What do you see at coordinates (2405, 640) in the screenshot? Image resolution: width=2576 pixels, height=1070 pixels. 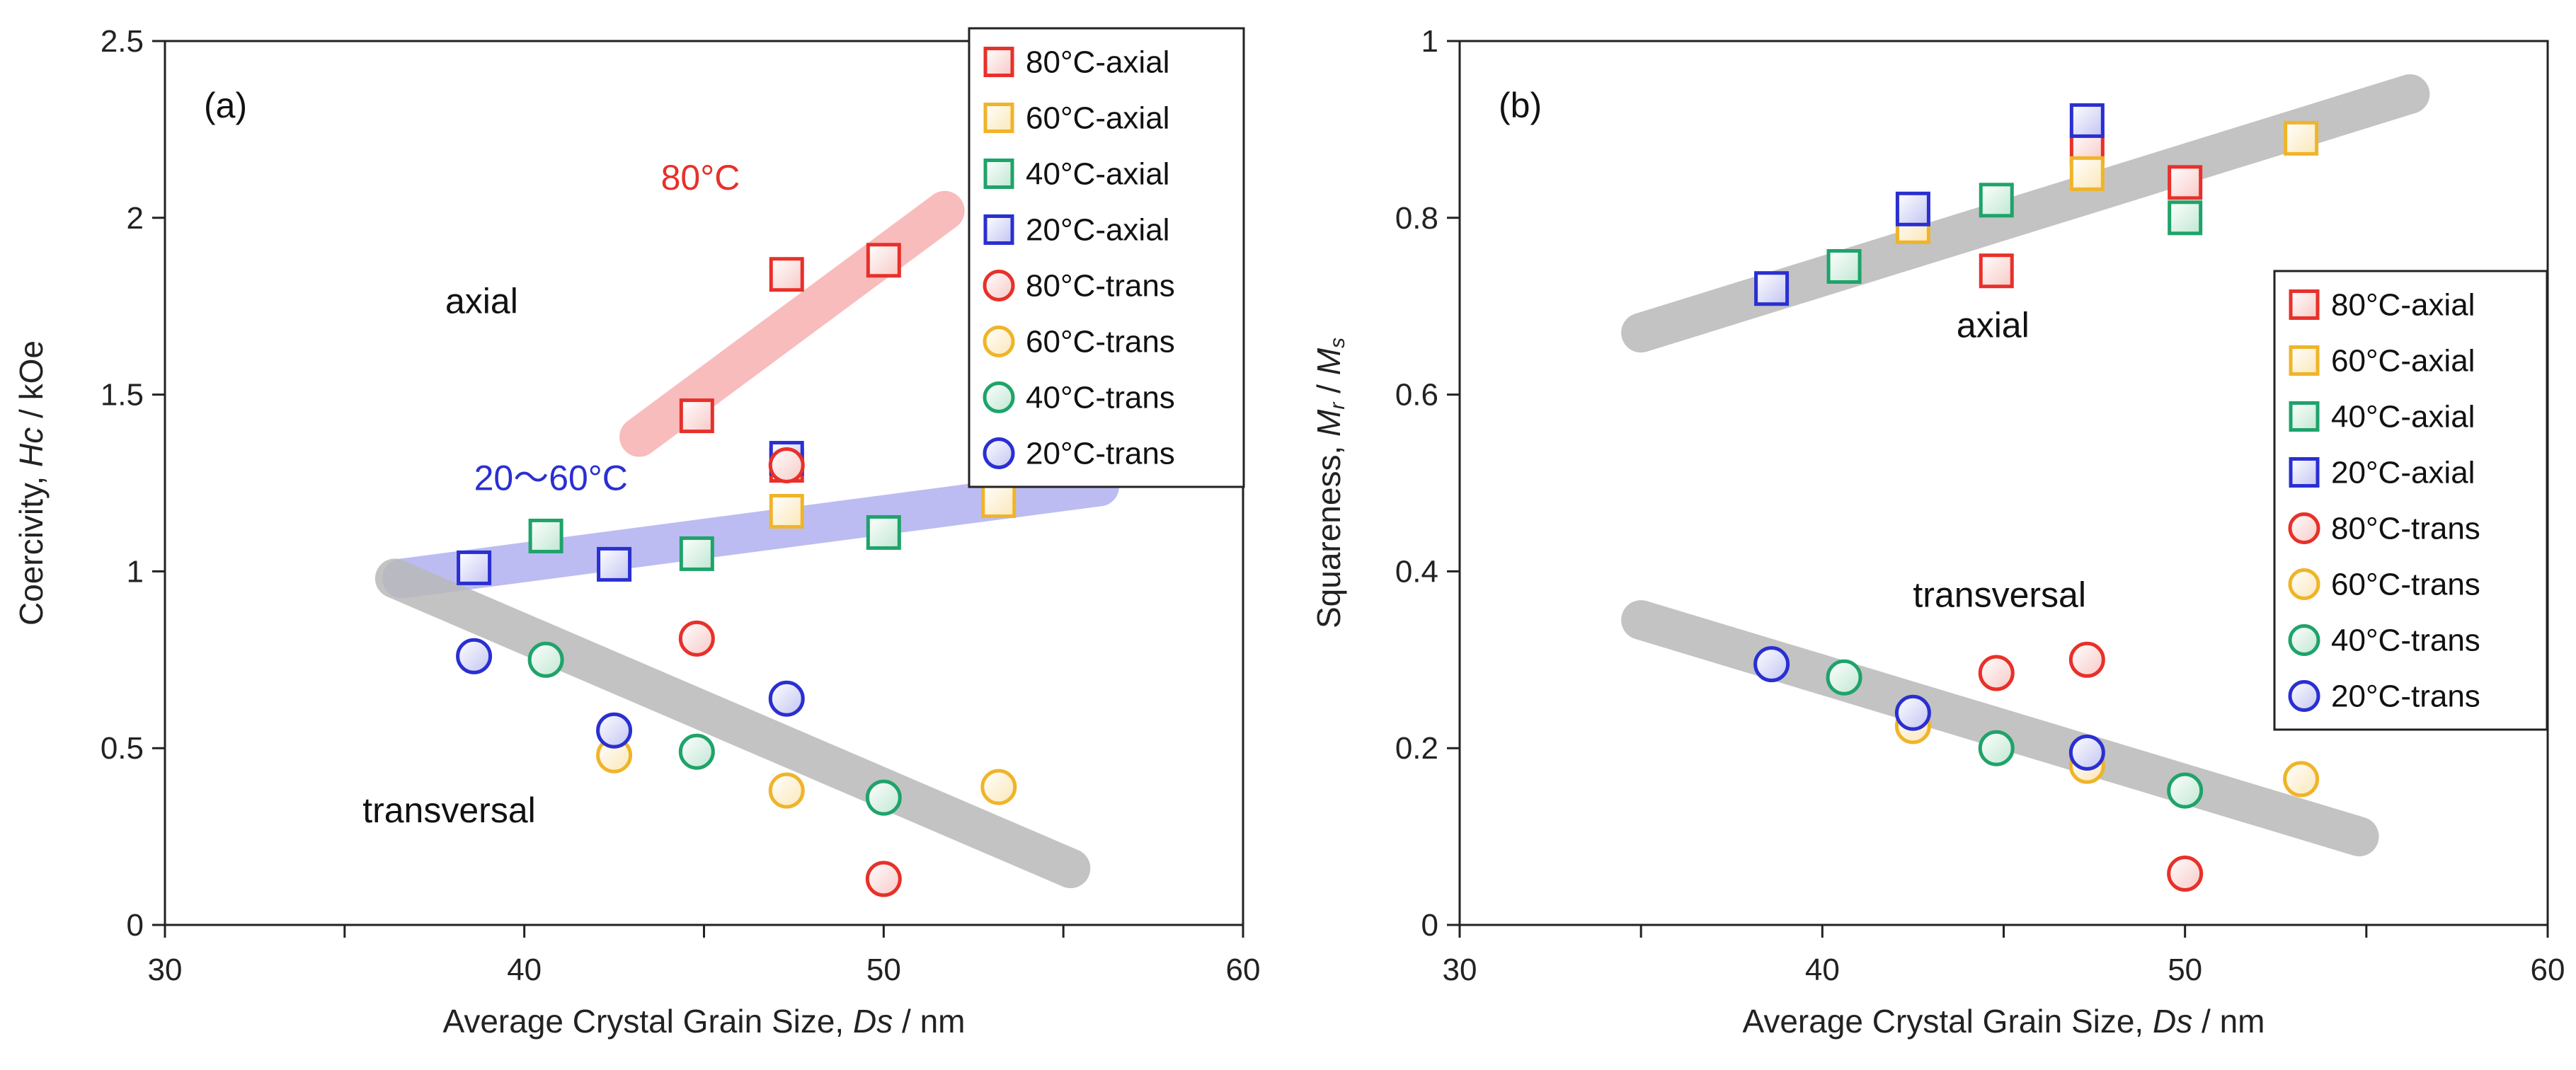 I see `legend-label-6: 40°C-trans` at bounding box center [2405, 640].